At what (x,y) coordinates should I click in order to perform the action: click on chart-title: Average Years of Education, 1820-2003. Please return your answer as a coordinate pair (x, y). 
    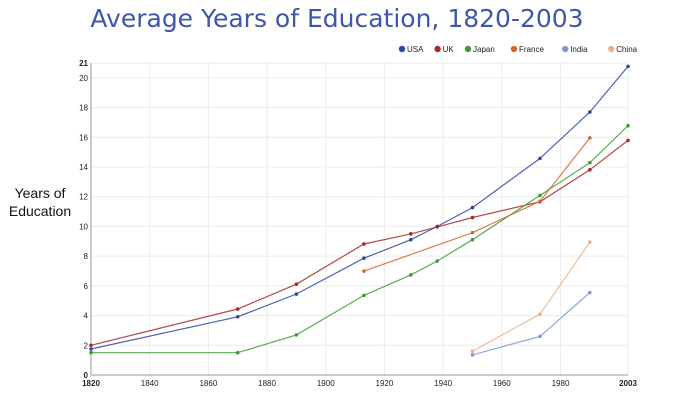
    Looking at the image, I should click on (337, 18).